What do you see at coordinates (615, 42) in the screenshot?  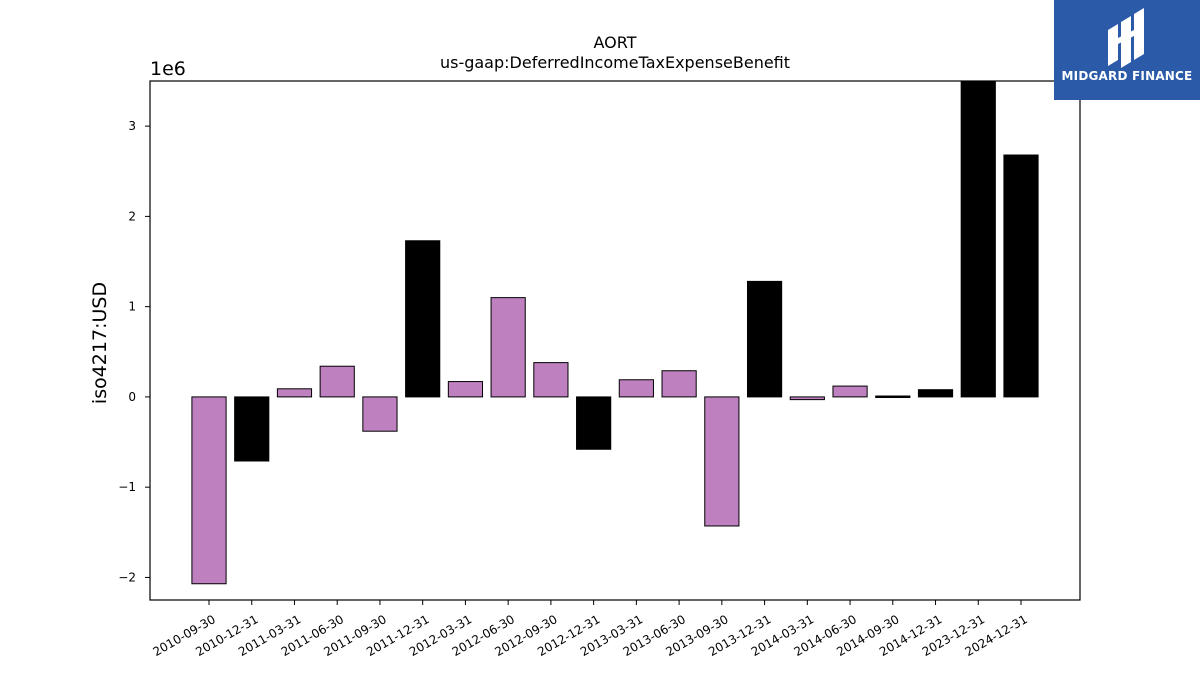 I see `chart-title: AORT` at bounding box center [615, 42].